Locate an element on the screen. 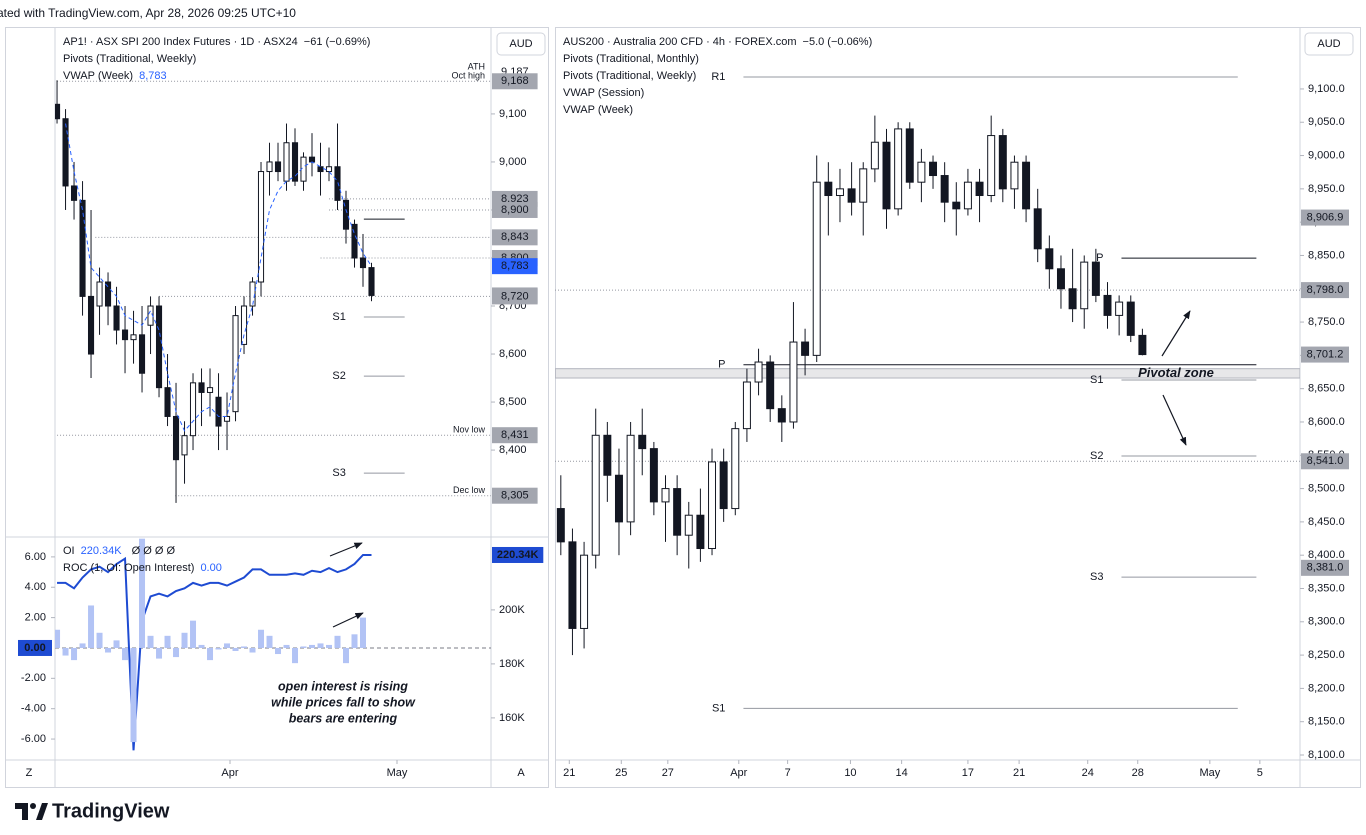  x-tick-label: May is located at coordinates (397, 773).